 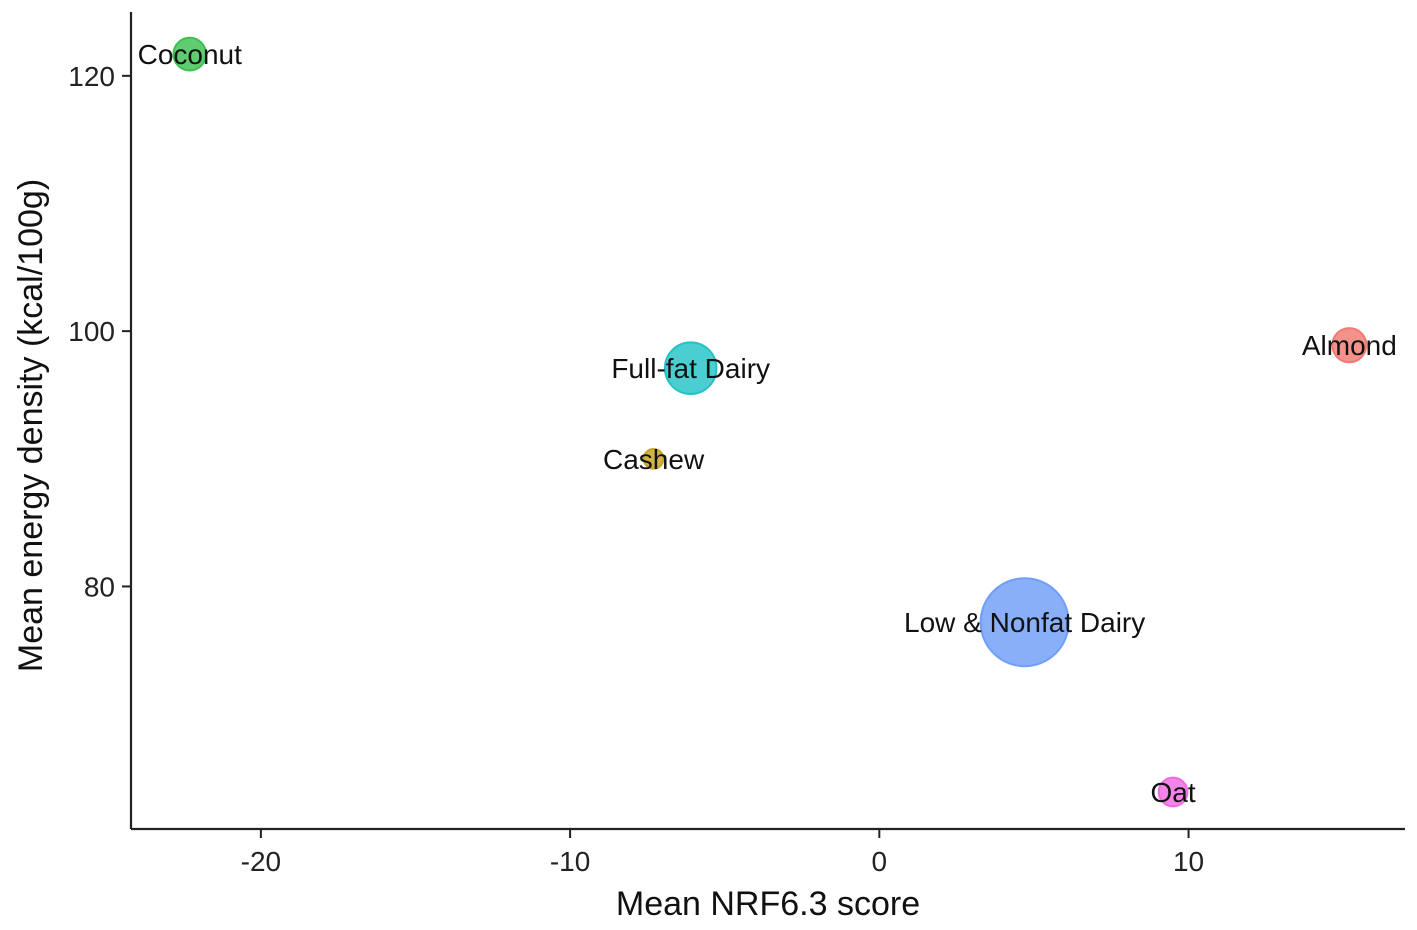 I want to click on point-label: Coconut, so click(x=190, y=54).